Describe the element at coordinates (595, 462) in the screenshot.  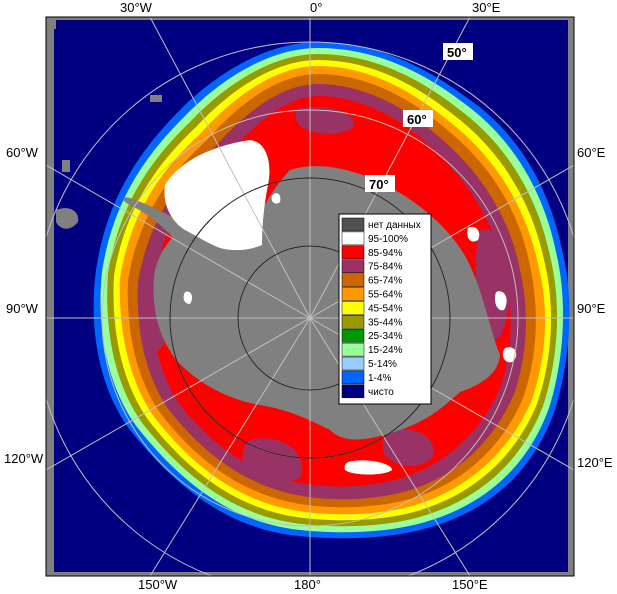
I see `lon-label-120e: 120°E` at that location.